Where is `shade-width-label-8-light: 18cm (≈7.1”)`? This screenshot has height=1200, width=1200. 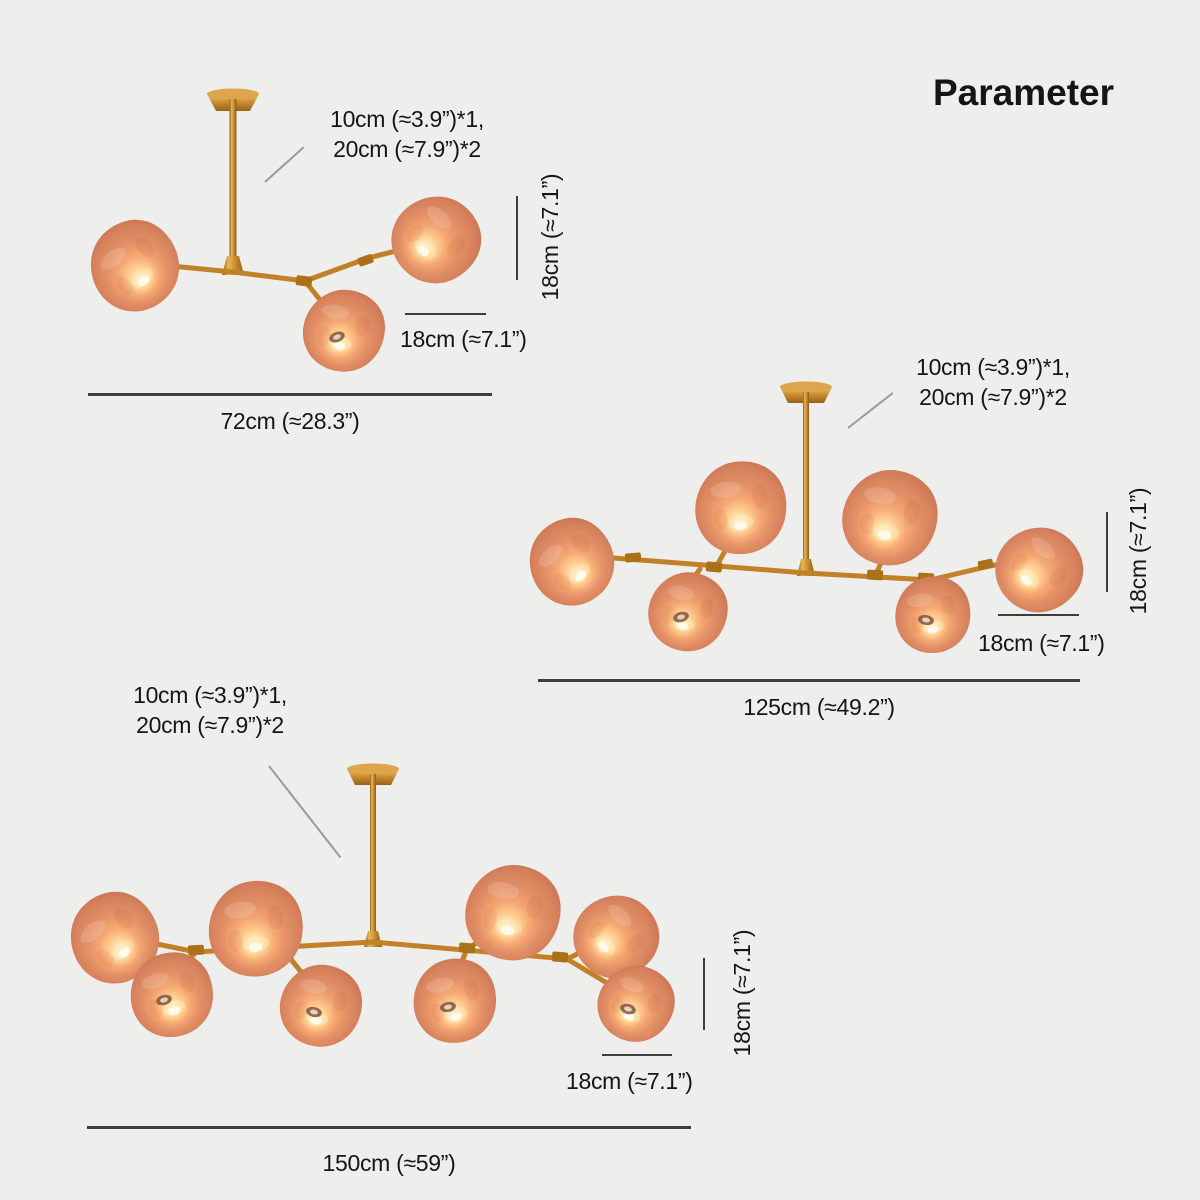
shade-width-label-8-light: 18cm (≈7.1”) is located at coordinates (629, 1081).